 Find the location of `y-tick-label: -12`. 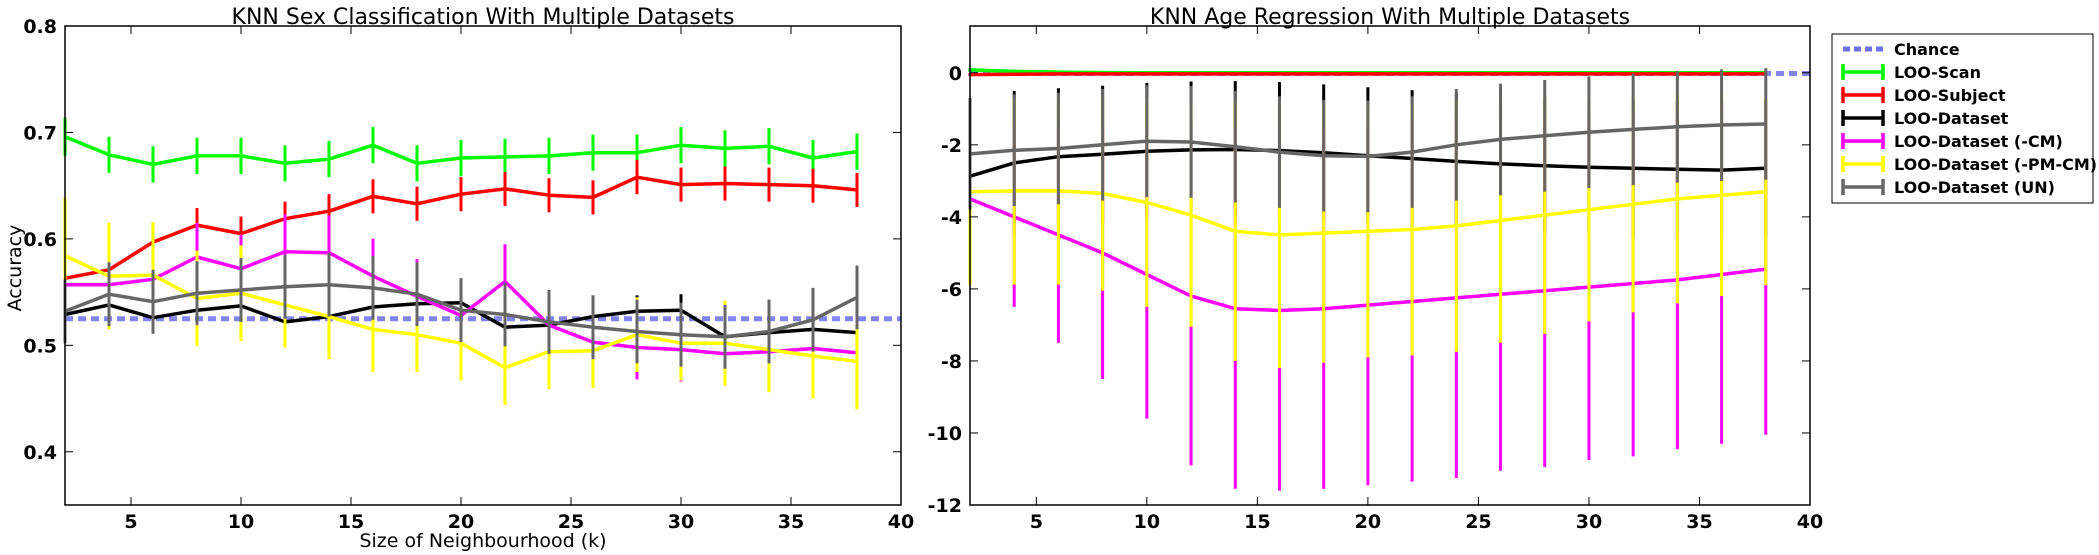

y-tick-label: -12 is located at coordinates (945, 506).